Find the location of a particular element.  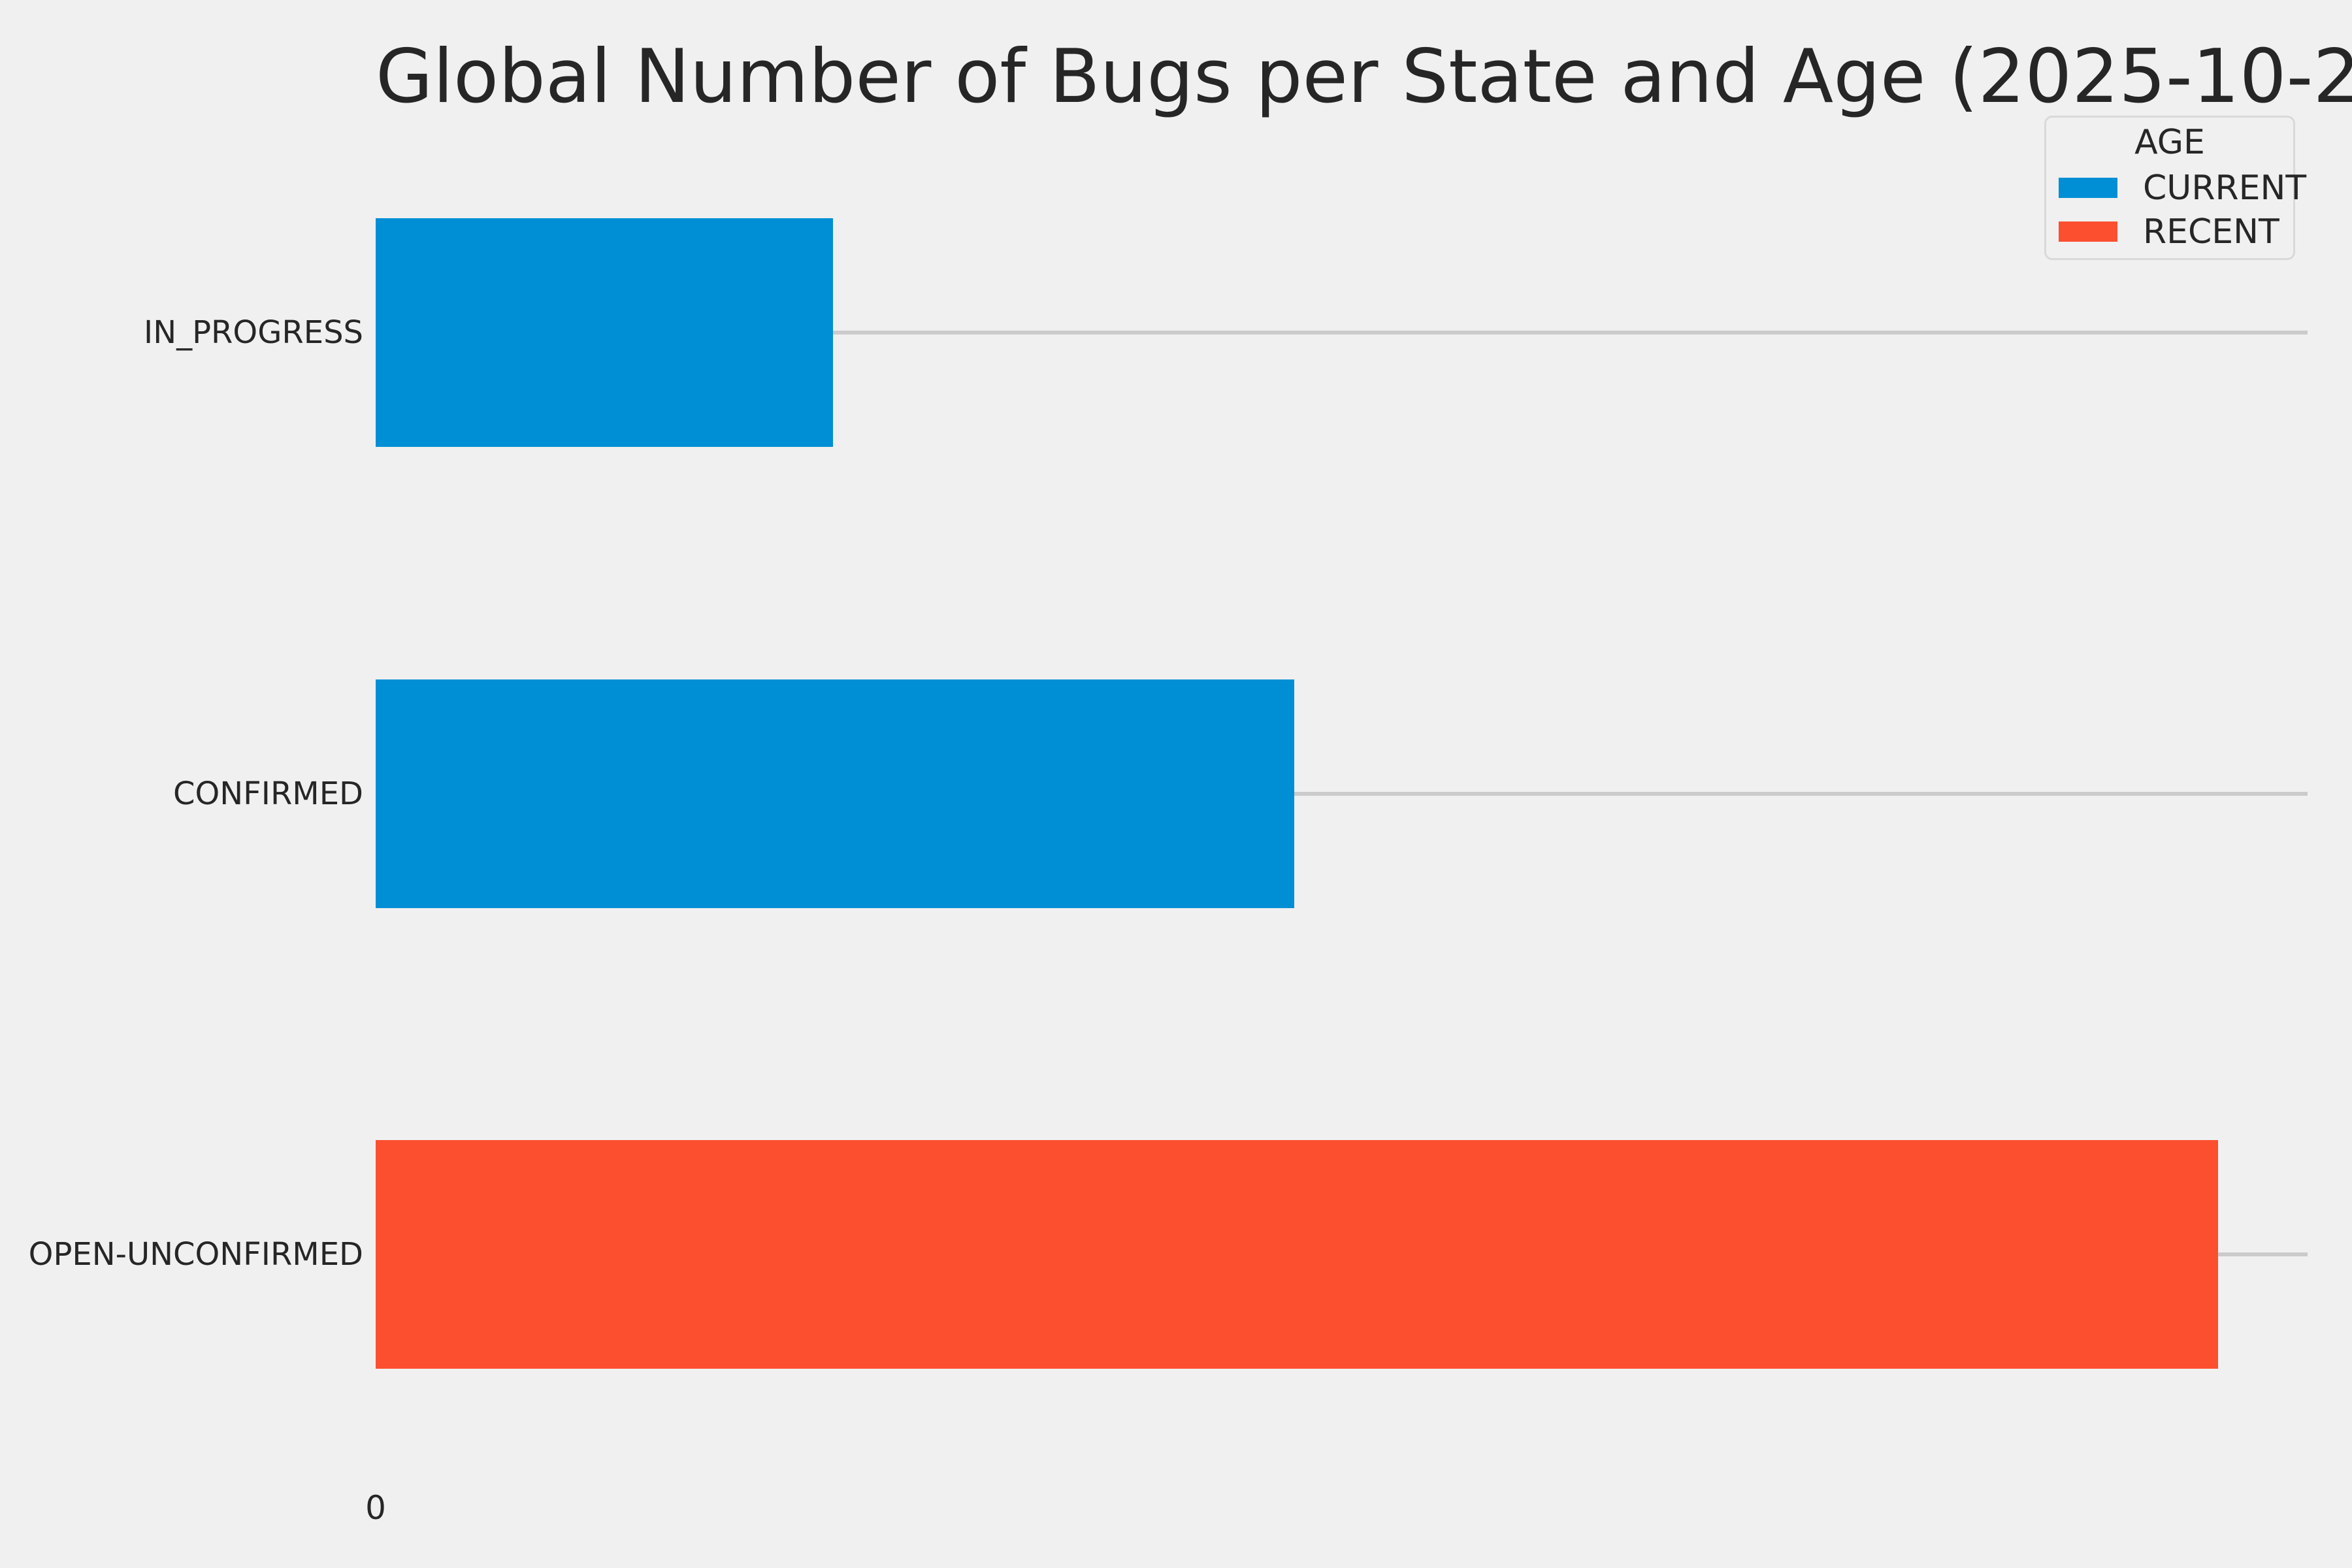

bar-in-progress is located at coordinates (604, 332).